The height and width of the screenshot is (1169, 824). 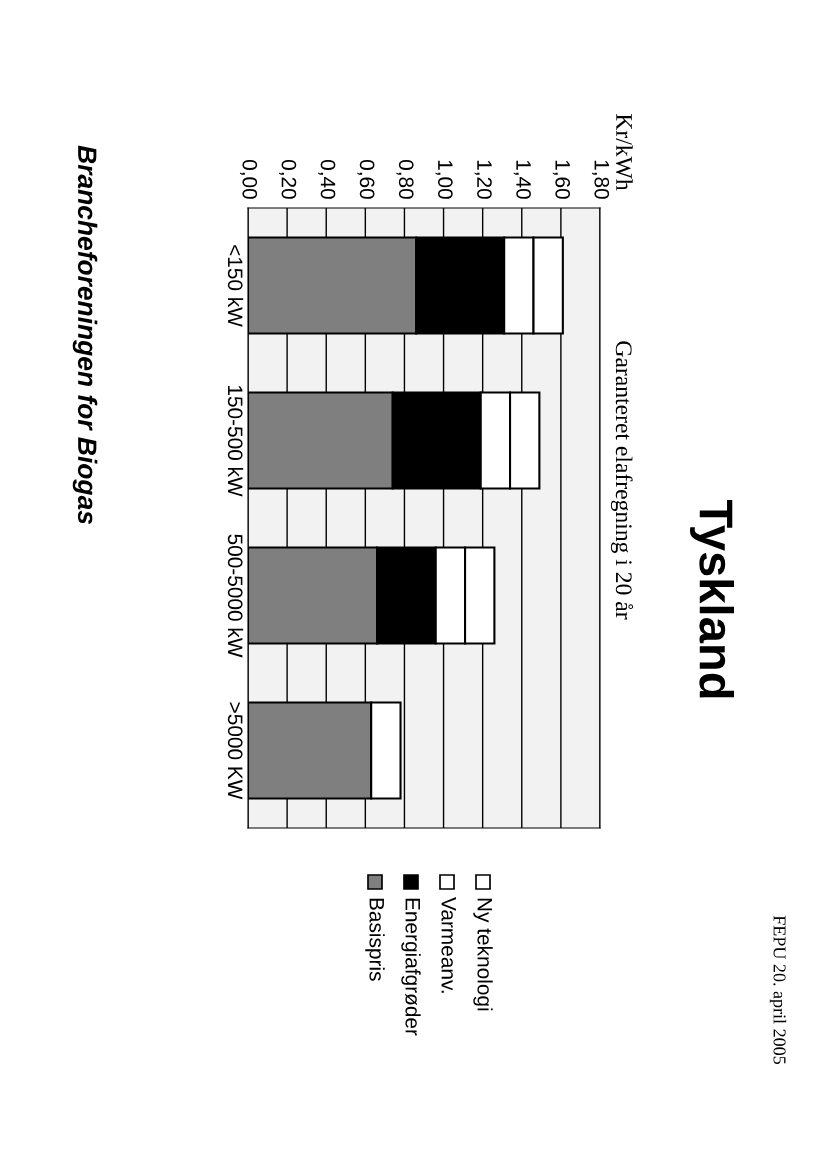 What do you see at coordinates (561, 179) in the screenshot?
I see `x-tick-label: 1,60` at bounding box center [561, 179].